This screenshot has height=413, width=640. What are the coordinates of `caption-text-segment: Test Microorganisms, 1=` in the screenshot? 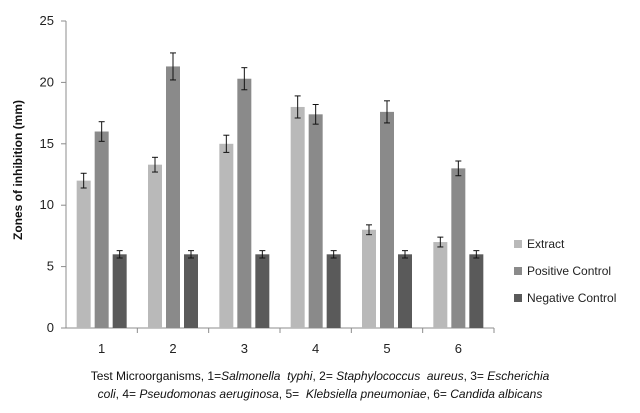 It's located at (156, 376).